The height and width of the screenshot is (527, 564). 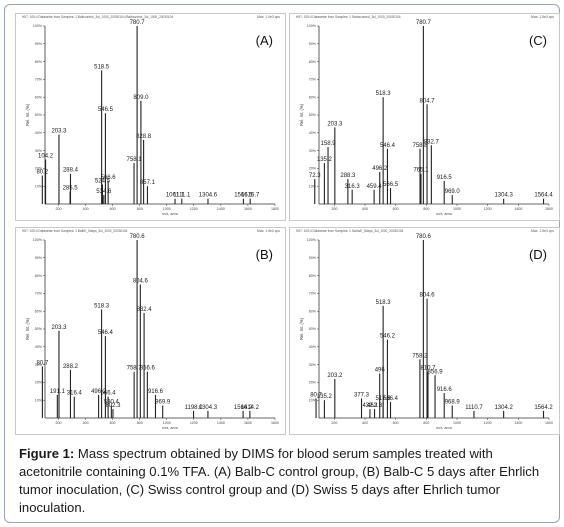 I want to click on peak-label: 1304.2, so click(x=503, y=408).